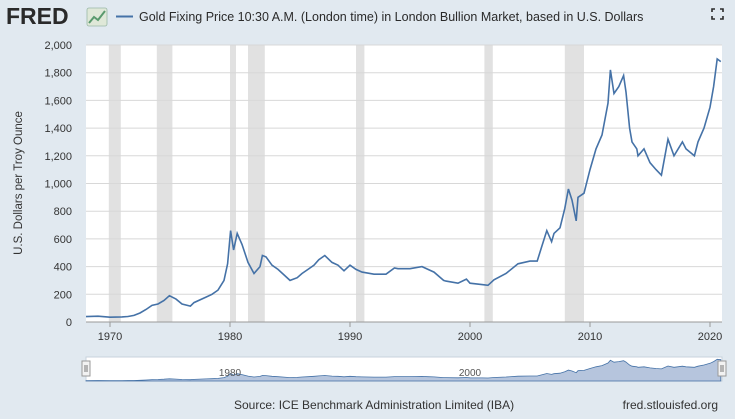  What do you see at coordinates (410, 332) in the screenshot?
I see `x-axis-ticks: 1970 1980 1990 2000 2010 2020` at bounding box center [410, 332].